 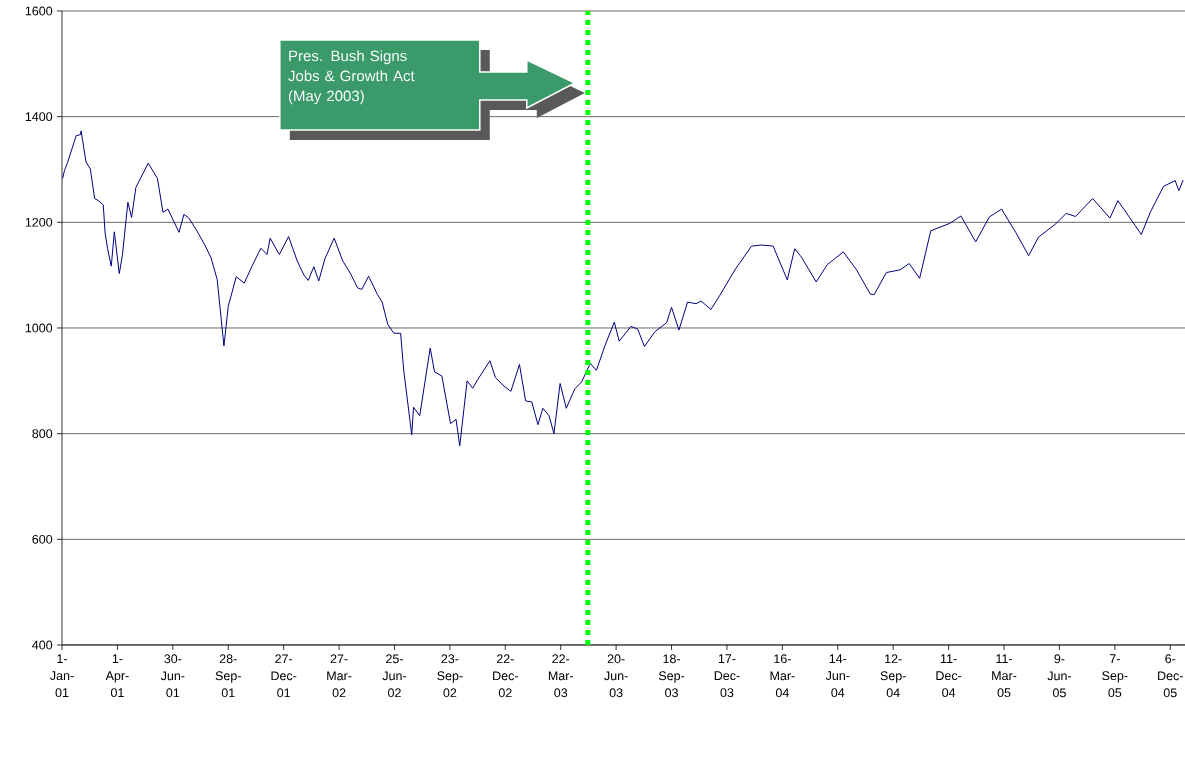 What do you see at coordinates (172, 676) in the screenshot?
I see `x-tick-label: 30-Jun-01` at bounding box center [172, 676].